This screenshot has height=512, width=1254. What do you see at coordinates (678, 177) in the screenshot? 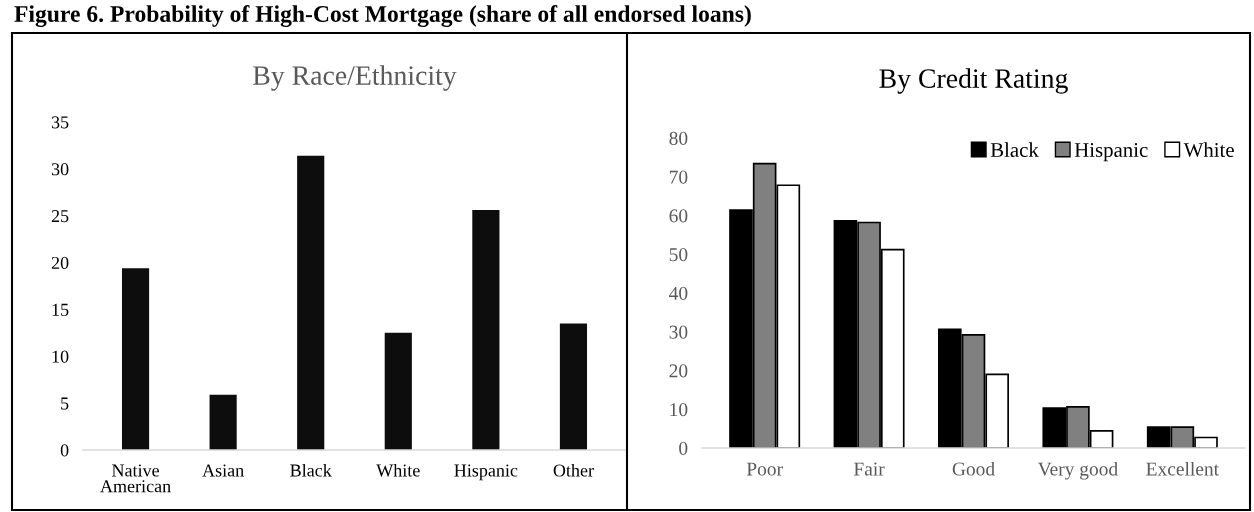
I see `y-tick-label: 70` at bounding box center [678, 177].